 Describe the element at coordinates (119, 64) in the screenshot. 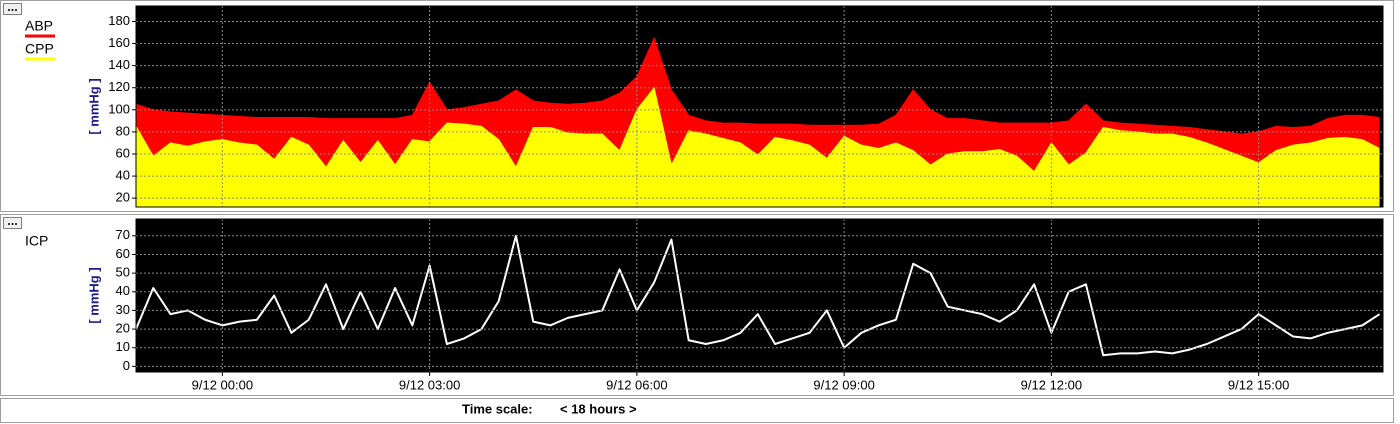

I see `y-tick-label: 140` at that location.